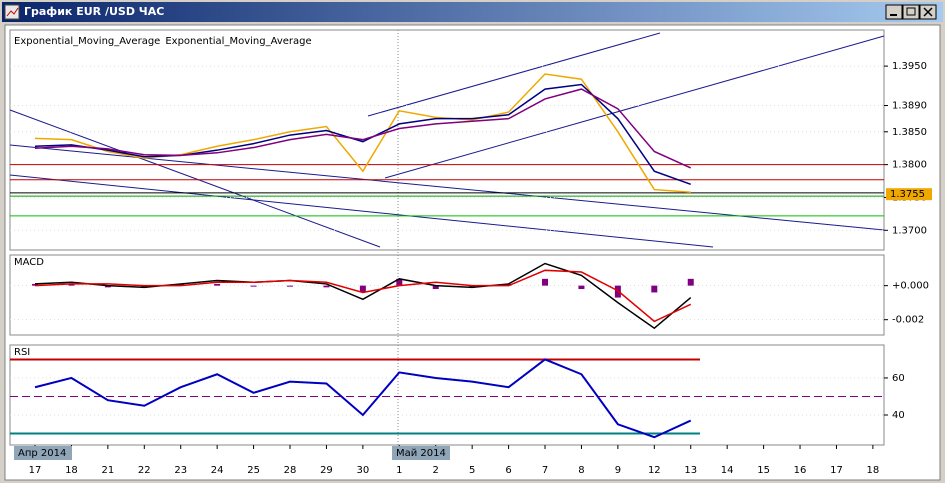 This screenshot has width=945, height=483. What do you see at coordinates (909, 230) in the screenshot?
I see `y-tick-label: 1.3700` at bounding box center [909, 230].